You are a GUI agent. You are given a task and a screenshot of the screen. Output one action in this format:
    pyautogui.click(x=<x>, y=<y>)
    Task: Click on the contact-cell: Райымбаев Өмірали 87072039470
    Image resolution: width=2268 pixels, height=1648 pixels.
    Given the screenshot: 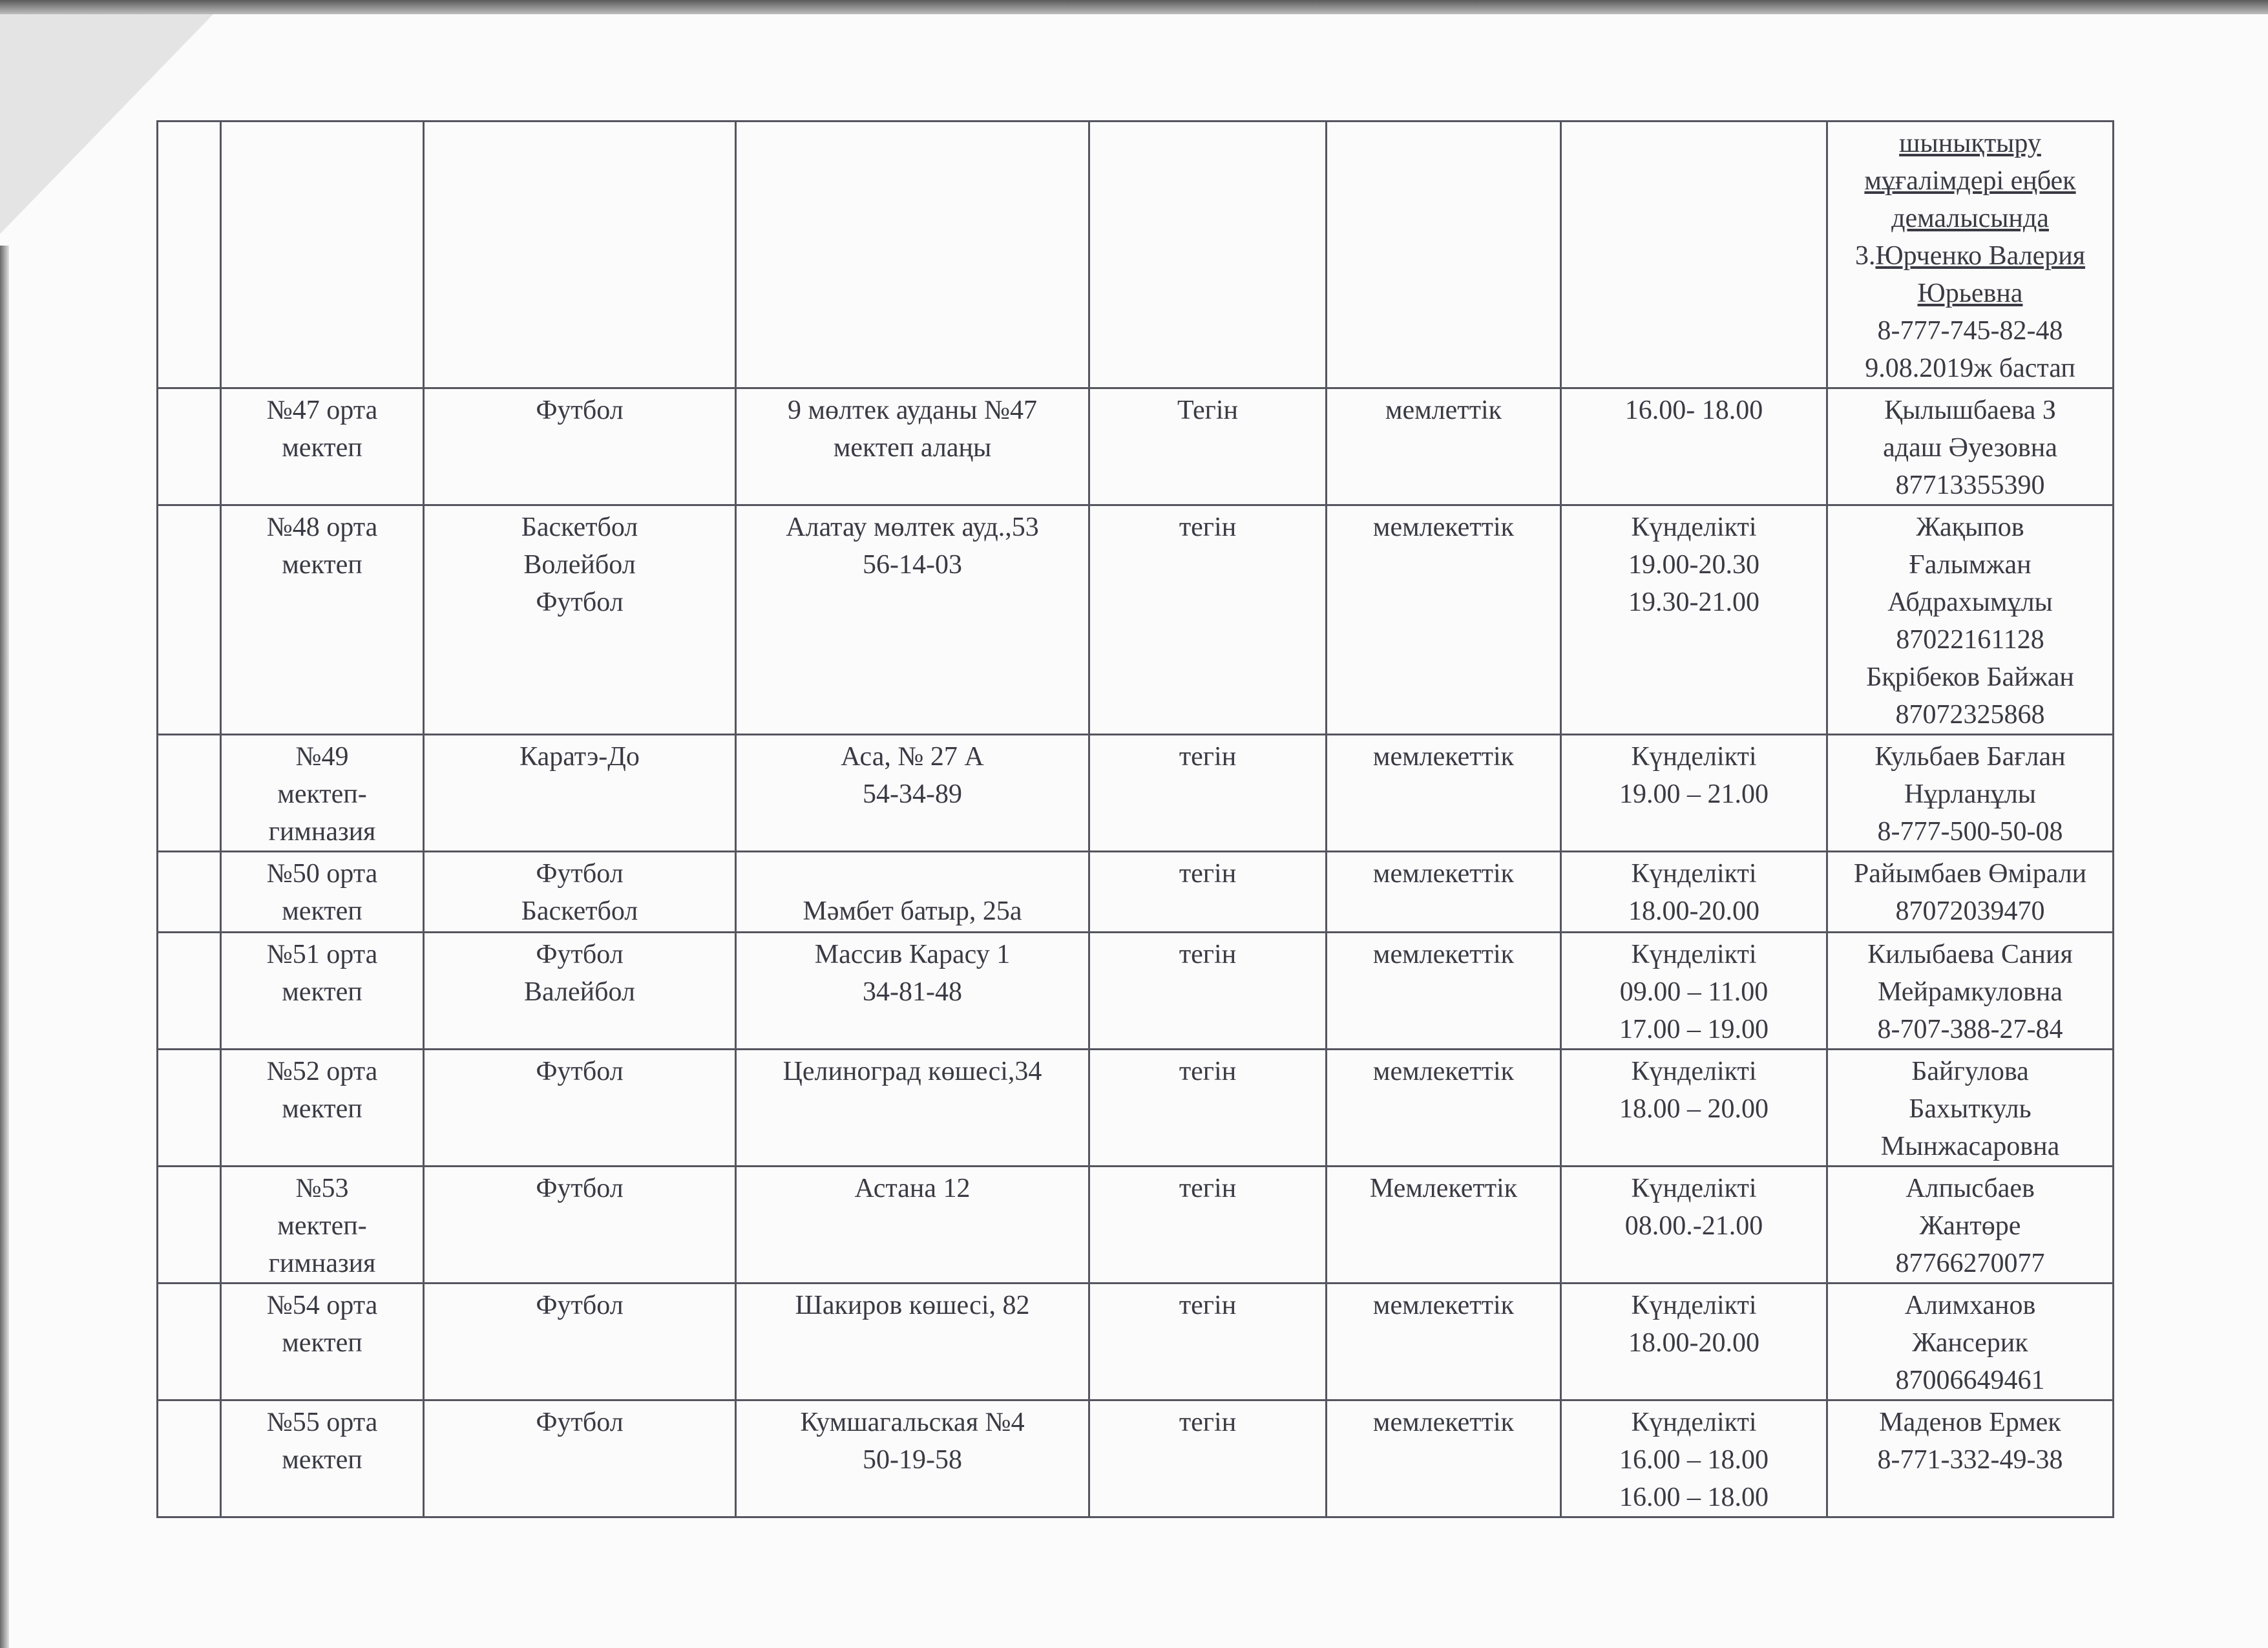 What is the action you would take?
    pyautogui.click(x=1970, y=891)
    